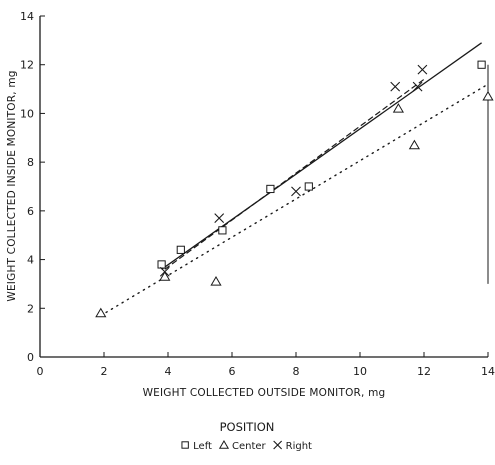 The height and width of the screenshot is (465, 495). What do you see at coordinates (232, 371) in the screenshot?
I see `x-tick-label: 6` at bounding box center [232, 371].